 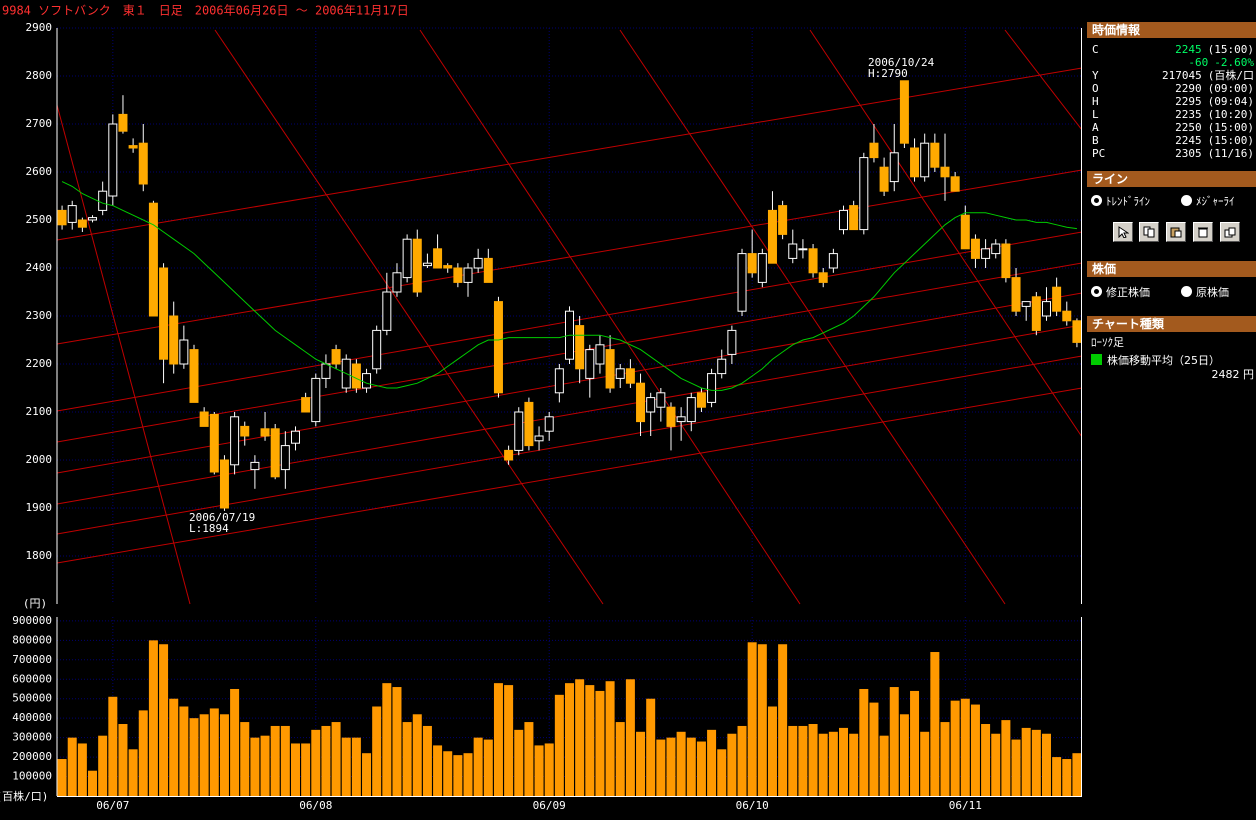 What do you see at coordinates (39, 507) in the screenshot?
I see `y-tick-label: 1900` at bounding box center [39, 507].